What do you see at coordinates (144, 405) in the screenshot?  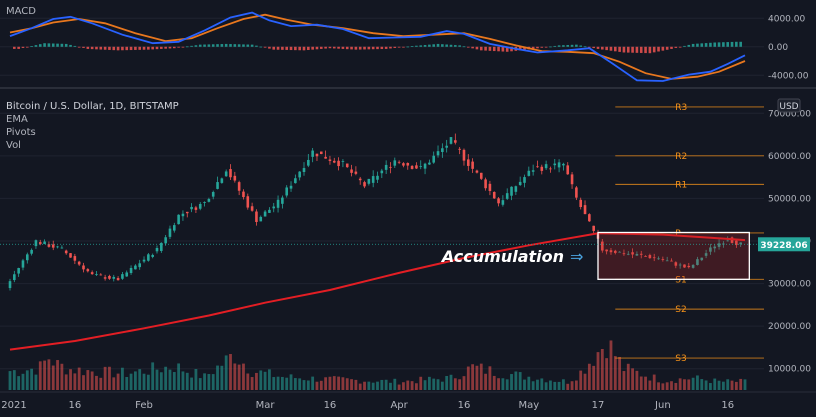 I see `time-axis-label: Feb` at bounding box center [144, 405].